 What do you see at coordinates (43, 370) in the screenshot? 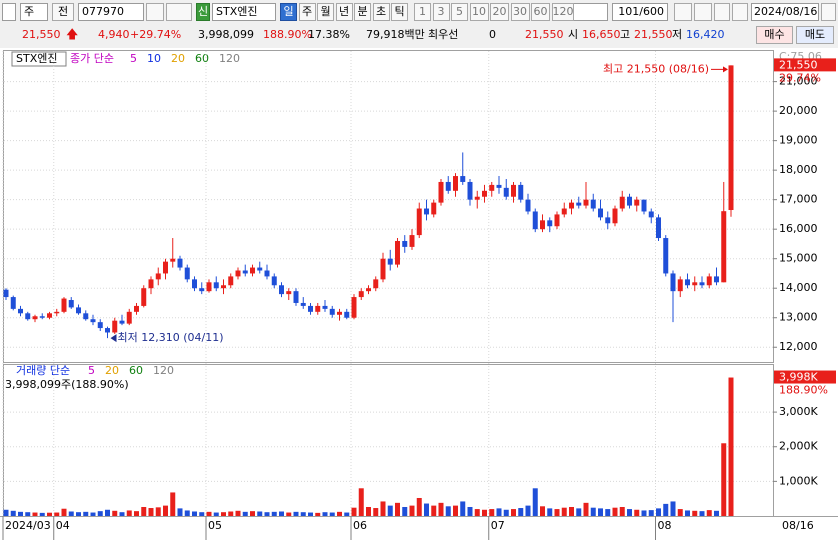
I see `volume-title: 거래량 단순` at bounding box center [43, 370].